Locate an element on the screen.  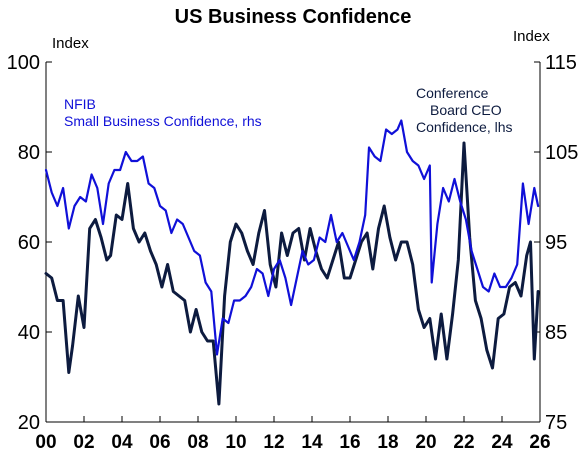
right-tick-label: 95 is located at coordinates (556, 243).